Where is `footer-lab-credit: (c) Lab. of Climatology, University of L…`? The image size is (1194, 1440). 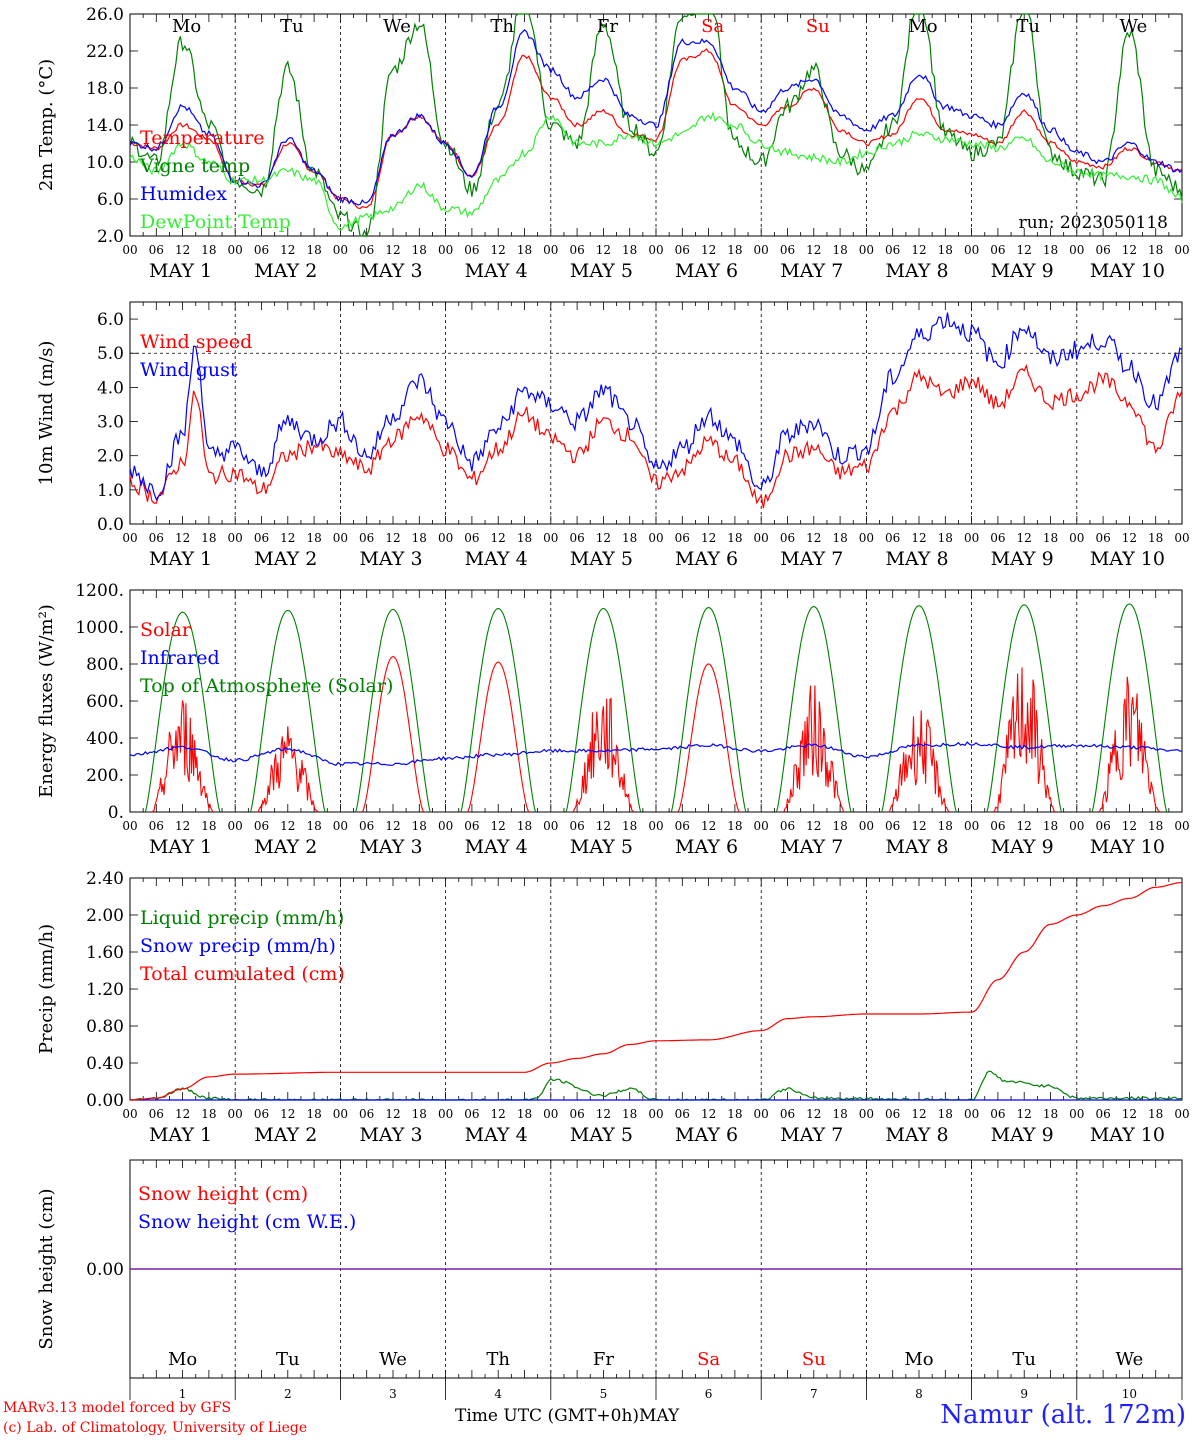 footer-lab-credit: (c) Lab. of Climatology, University of L… is located at coordinates (155, 1428).